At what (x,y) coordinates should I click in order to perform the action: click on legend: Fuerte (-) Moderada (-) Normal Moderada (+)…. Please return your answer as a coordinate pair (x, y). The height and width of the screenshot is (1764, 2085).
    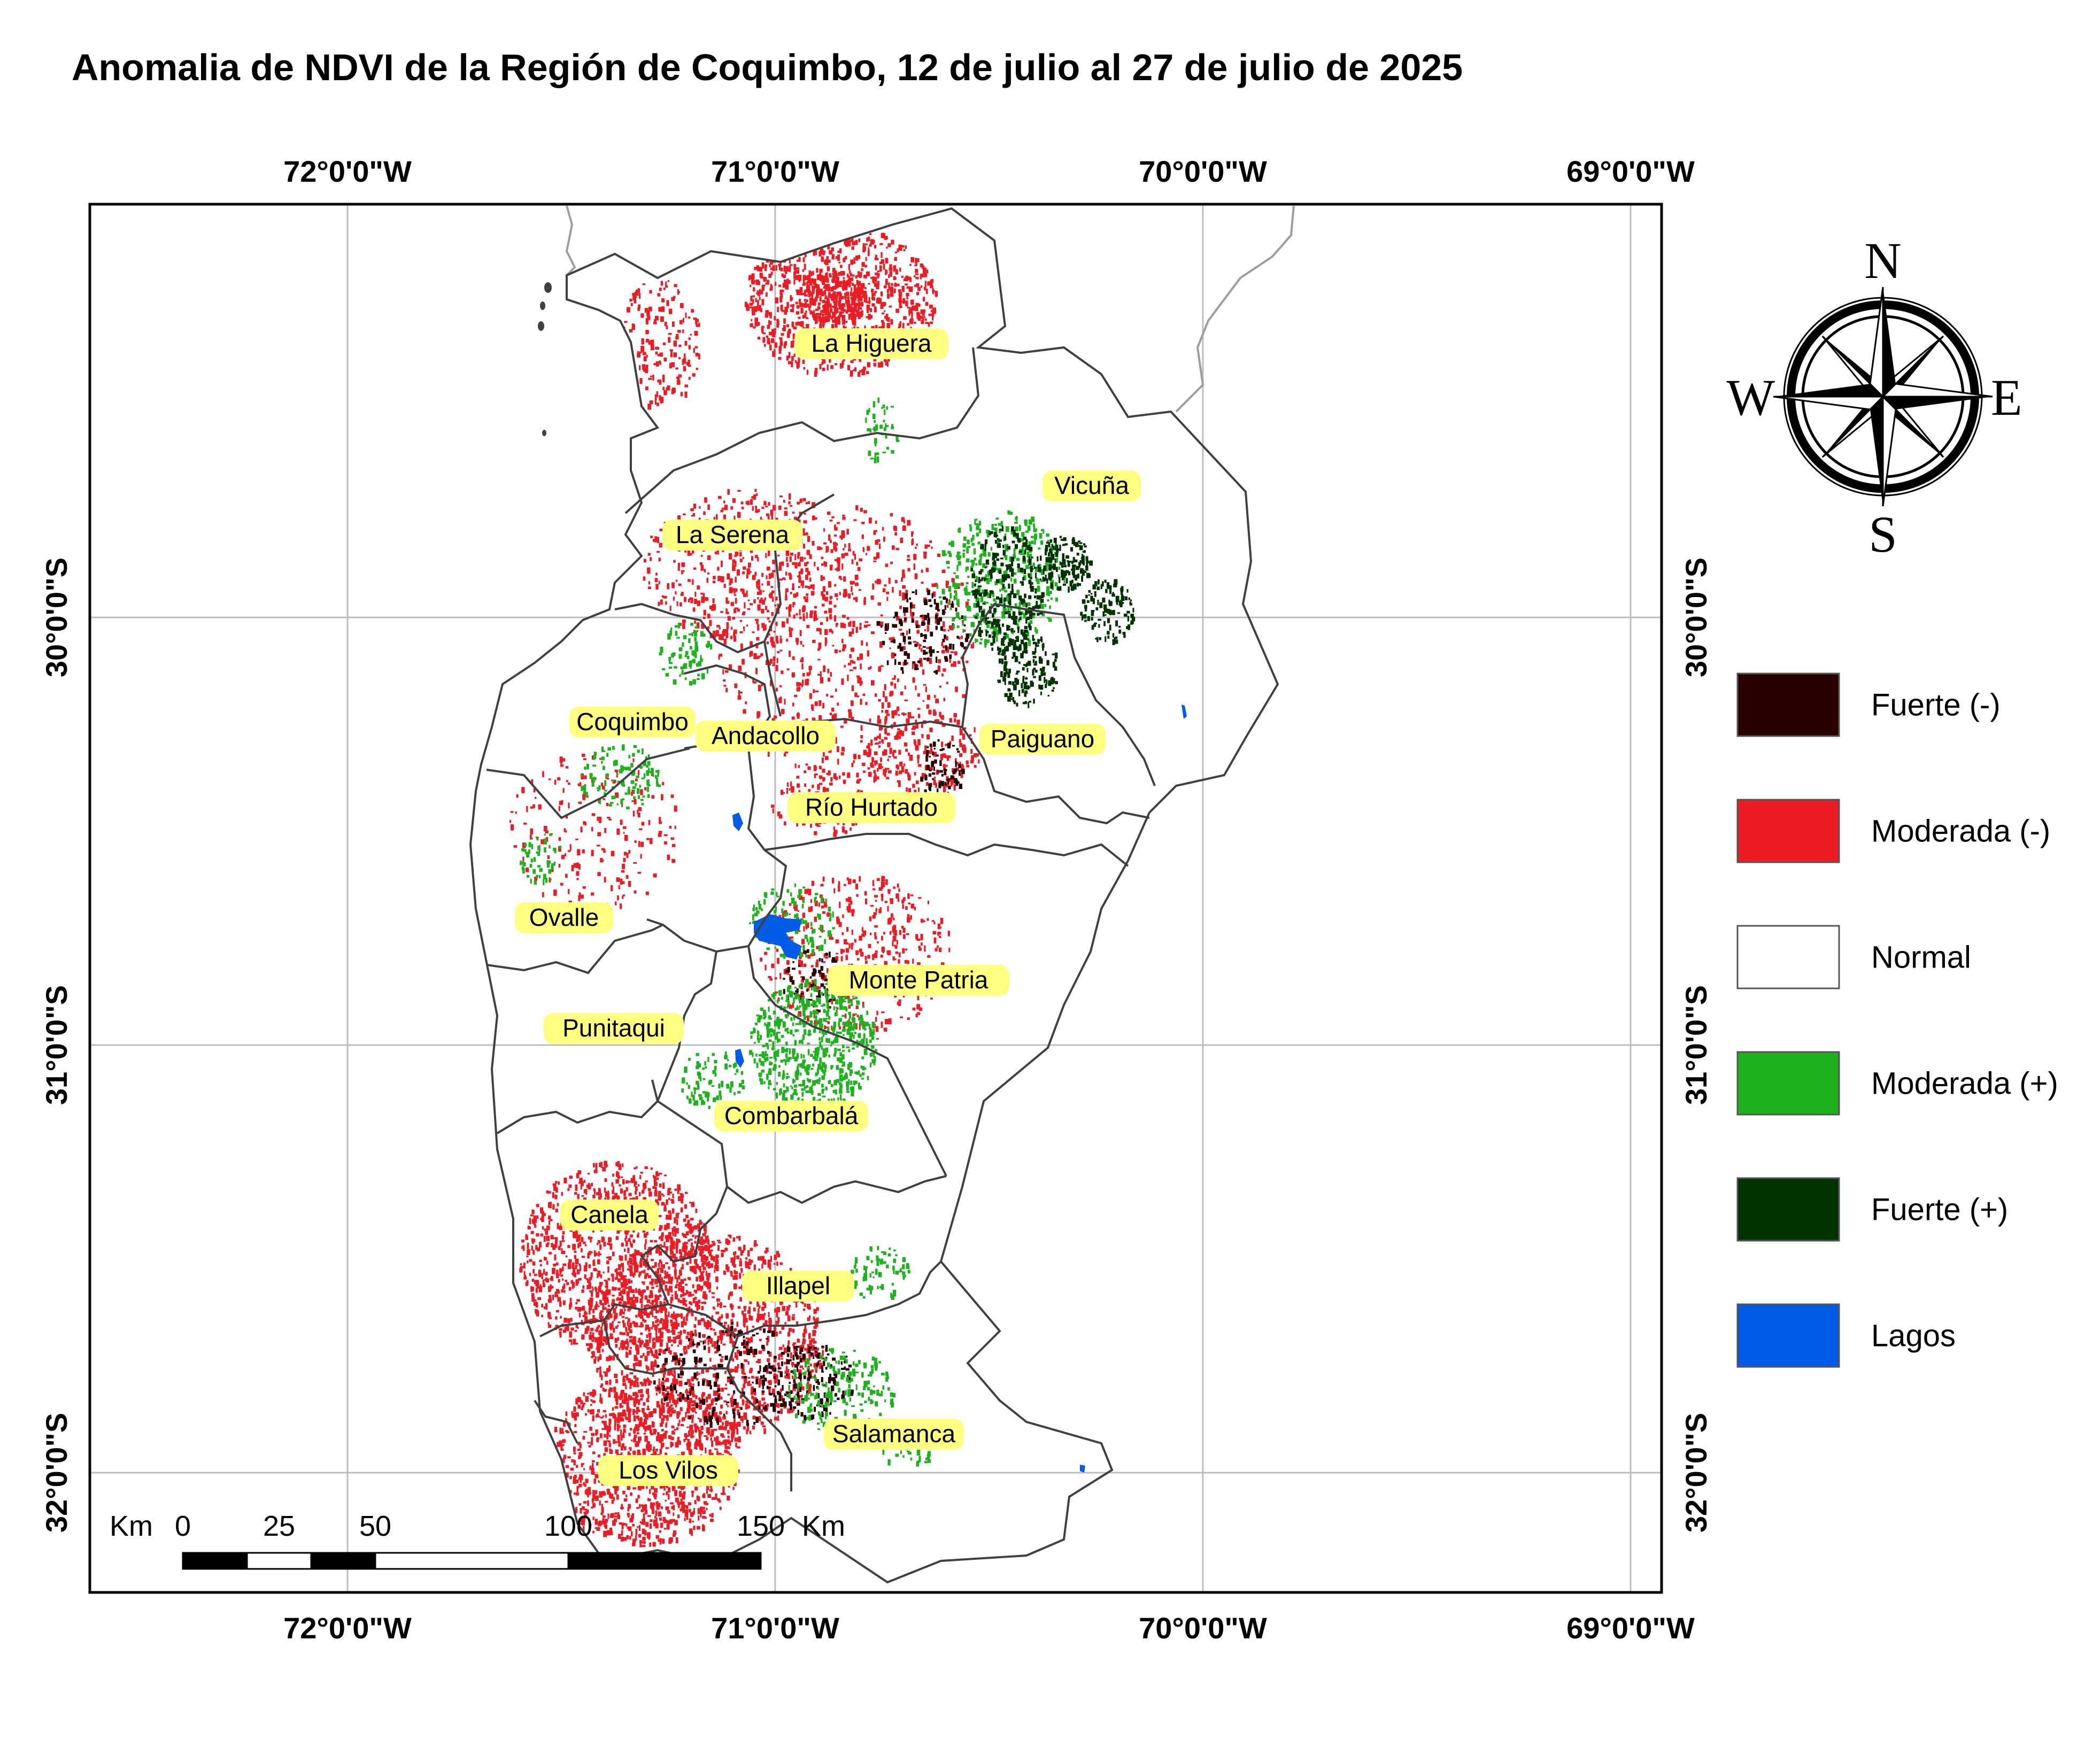
    Looking at the image, I should click on (1897, 1020).